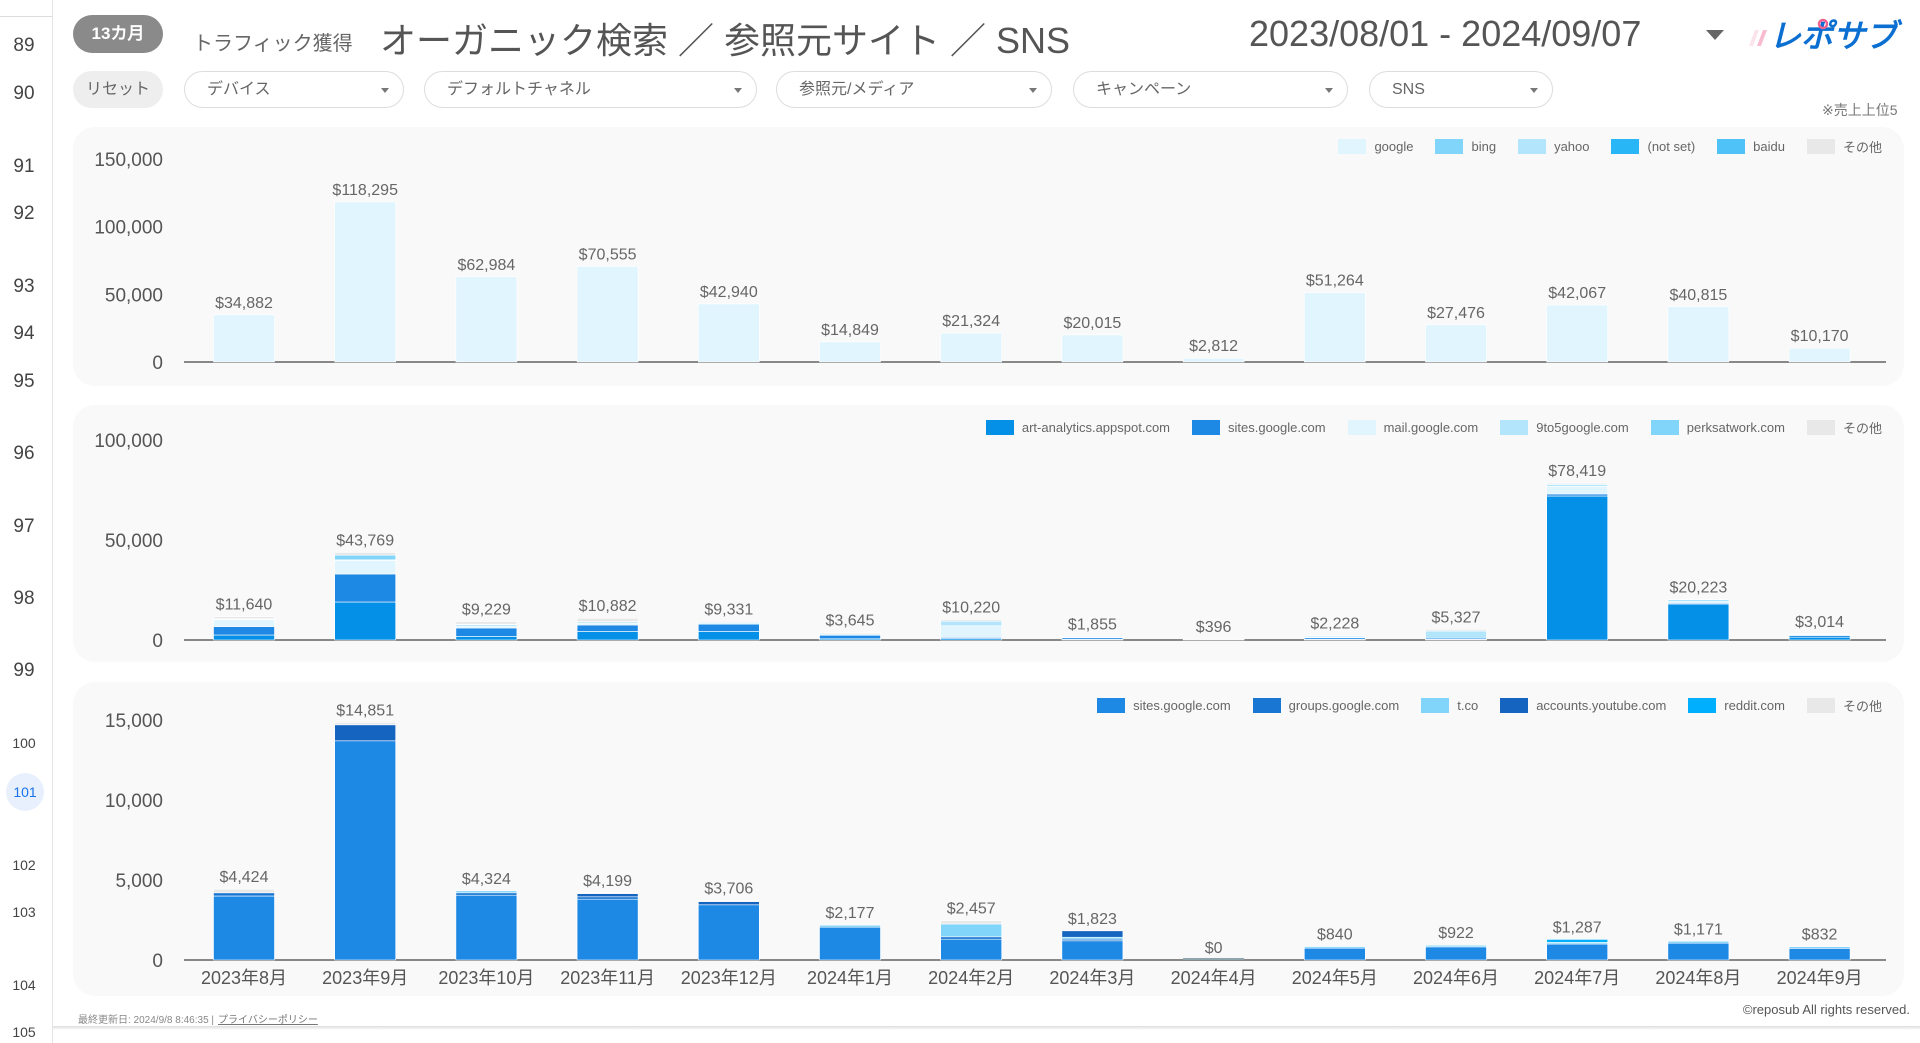 This screenshot has width=1920, height=1043. I want to click on legend-item: sites.google.com, so click(1259, 427).